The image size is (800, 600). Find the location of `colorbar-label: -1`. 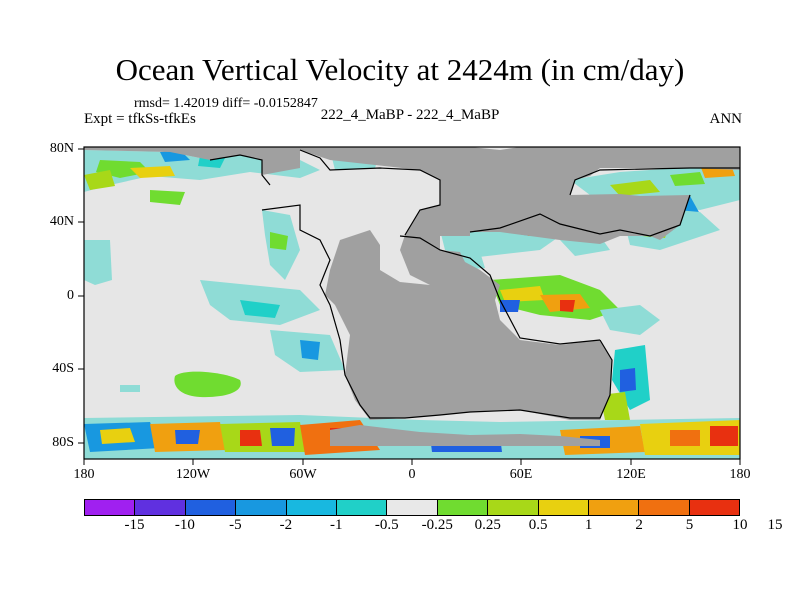

colorbar-label: -1 is located at coordinates (336, 525).